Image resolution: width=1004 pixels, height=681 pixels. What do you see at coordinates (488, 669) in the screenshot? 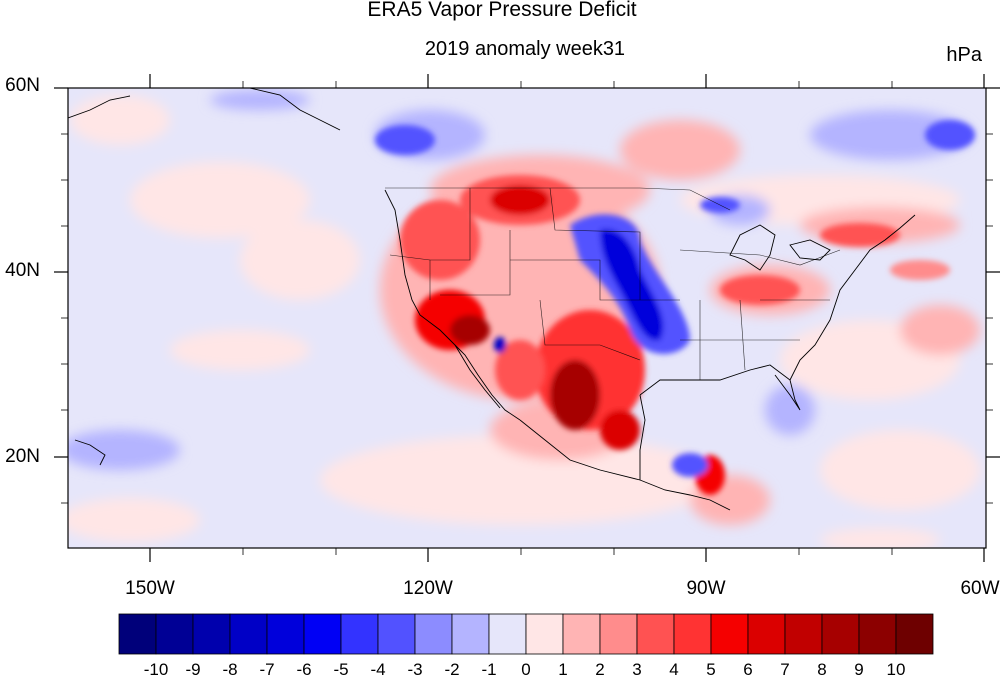
I see `colorbar-label: -1` at bounding box center [488, 669].